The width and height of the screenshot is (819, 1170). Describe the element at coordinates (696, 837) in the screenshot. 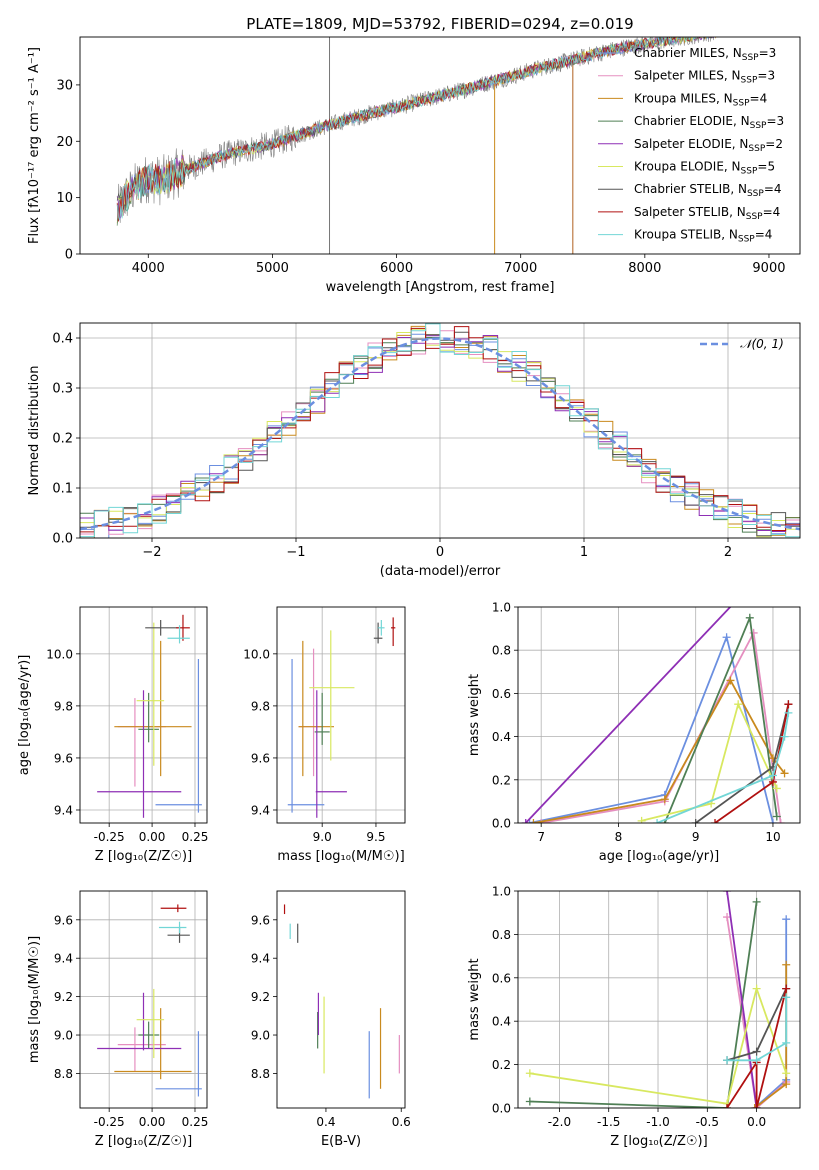

I see `x-tick-label: 9` at that location.